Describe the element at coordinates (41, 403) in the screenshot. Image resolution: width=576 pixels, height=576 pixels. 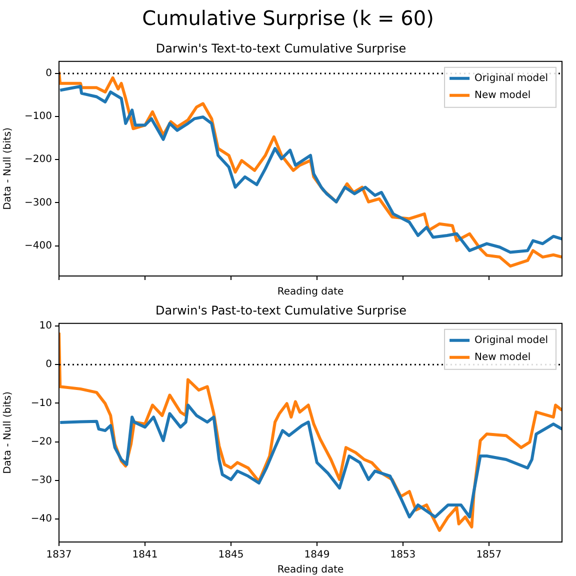
I see `y-tick-label: −10` at that location.